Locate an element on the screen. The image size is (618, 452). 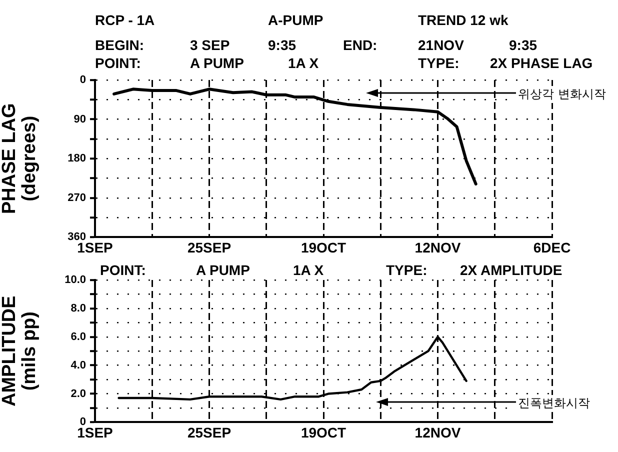
y-tick-label: 8.0 is located at coordinates (78, 308).